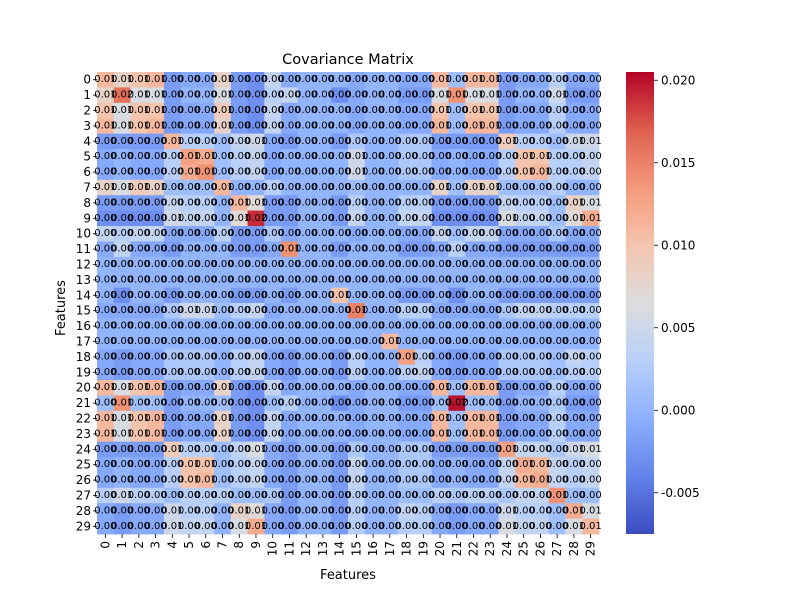 This screenshot has height=600, width=800. Describe the element at coordinates (323, 548) in the screenshot. I see `x-tick-label: 13` at that location.